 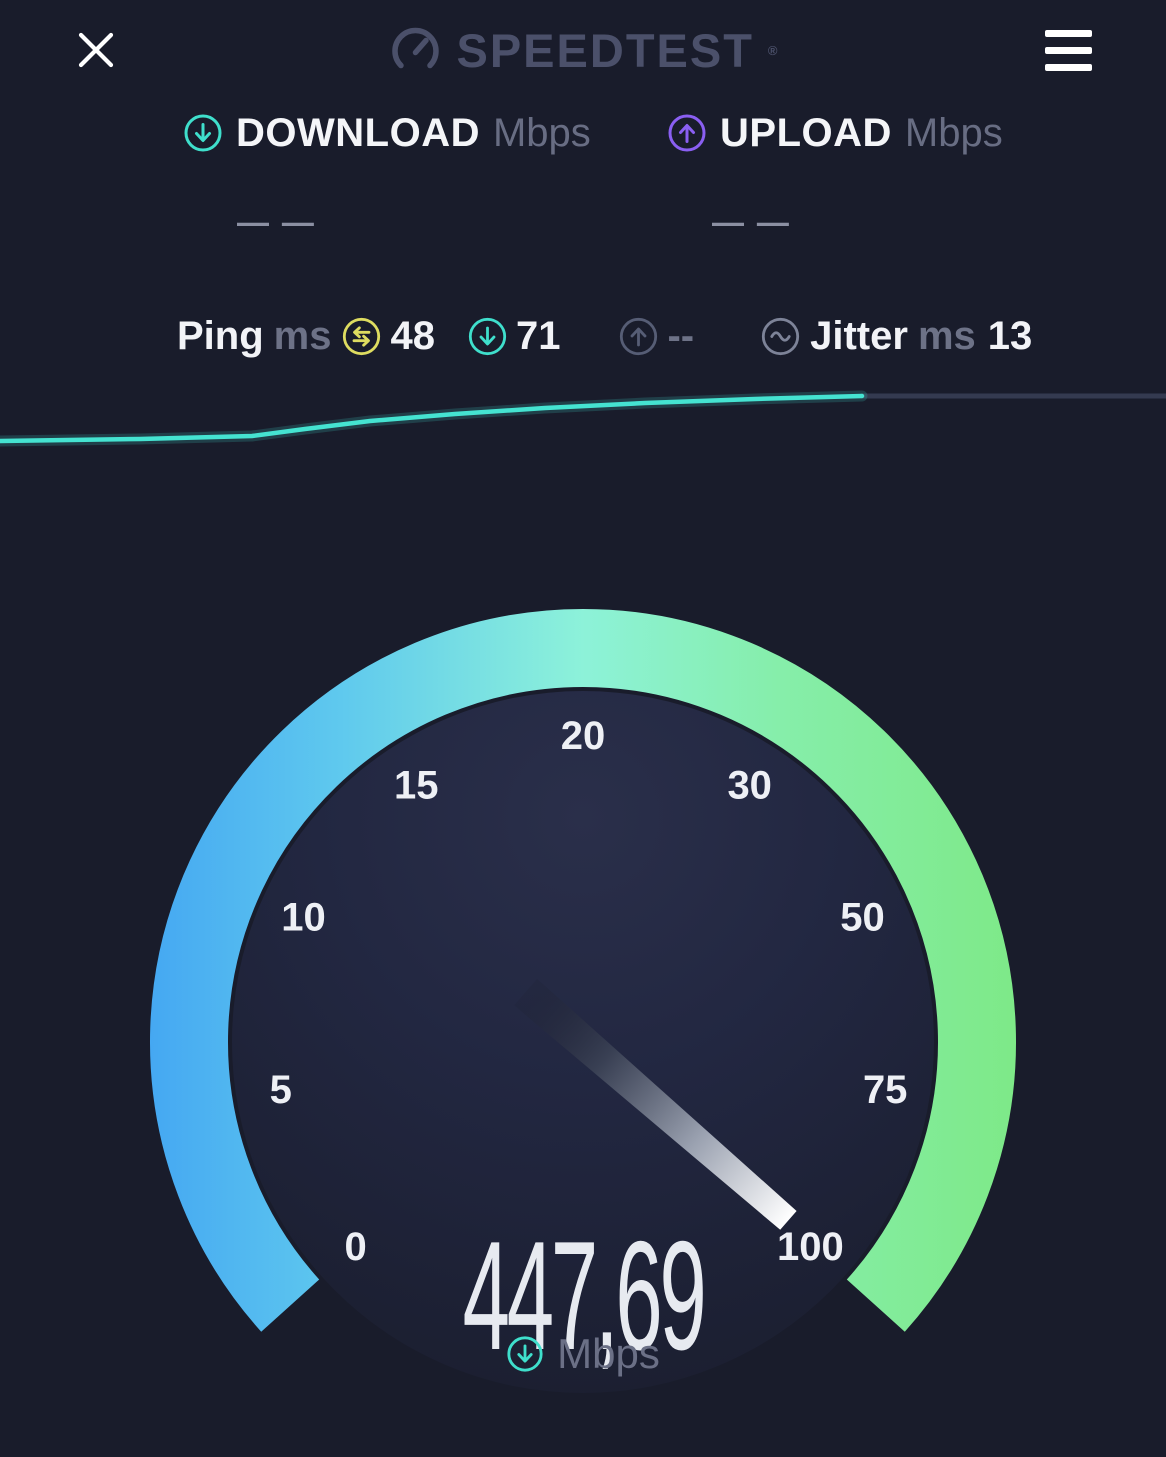 I want to click on menu-button, so click(x=1068, y=50).